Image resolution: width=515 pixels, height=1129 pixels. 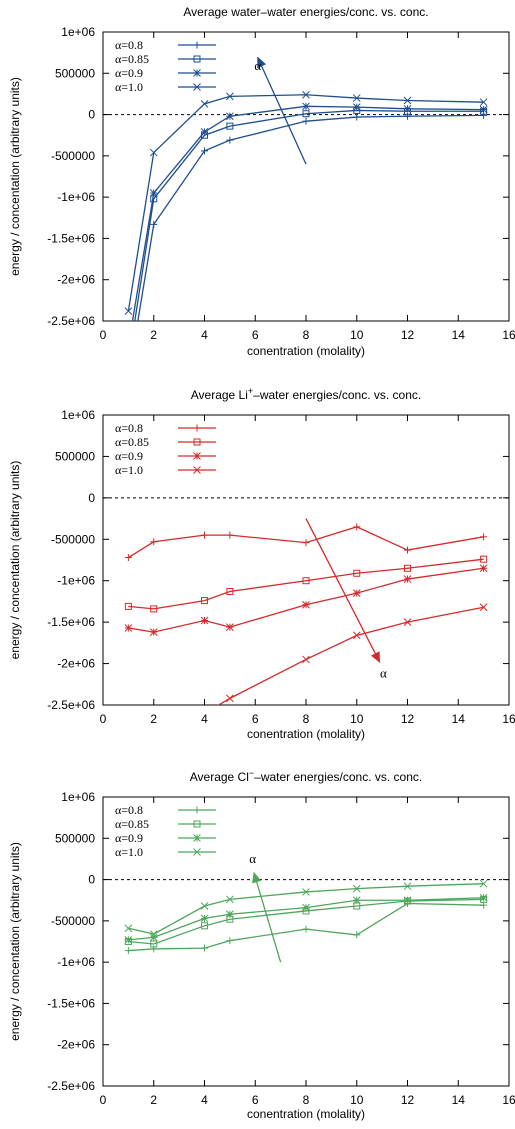 I want to click on x-tick-label: 2, so click(x=153, y=1100).